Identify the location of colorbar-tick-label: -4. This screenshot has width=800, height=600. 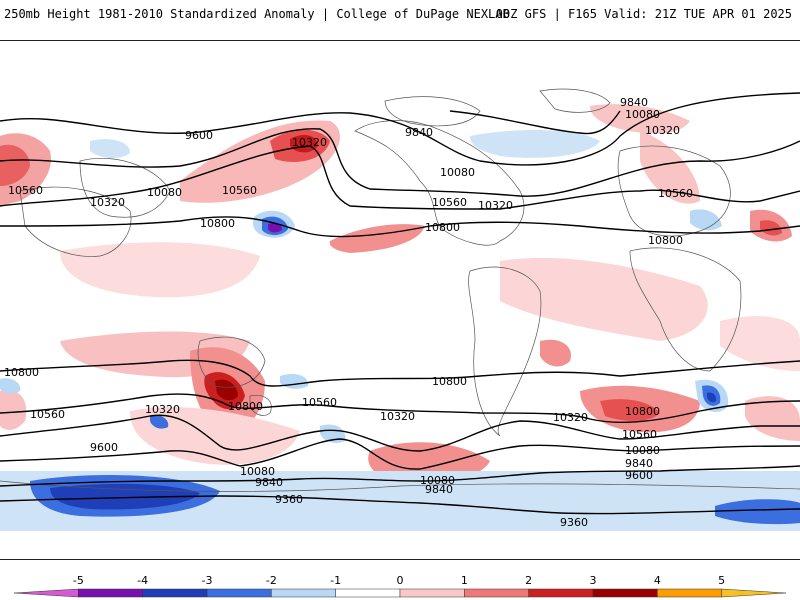
(142, 580).